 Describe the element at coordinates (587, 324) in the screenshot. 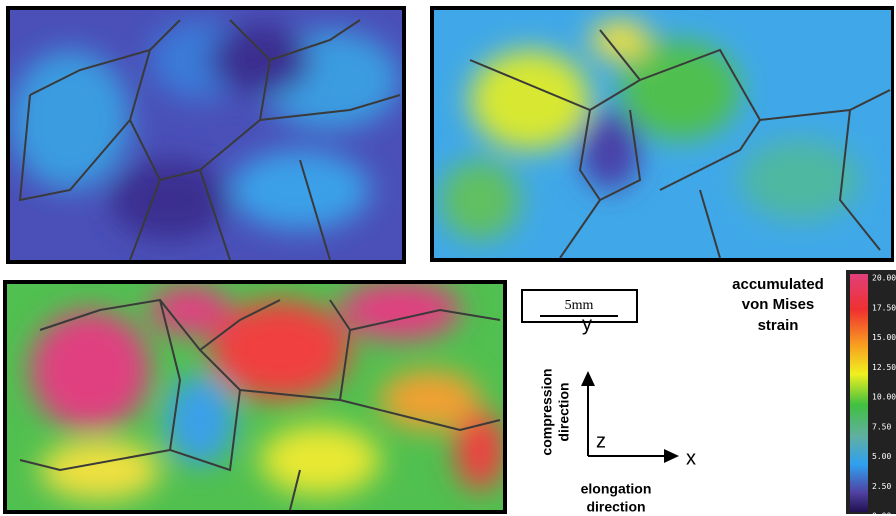

I see `y-axis-label: y` at that location.